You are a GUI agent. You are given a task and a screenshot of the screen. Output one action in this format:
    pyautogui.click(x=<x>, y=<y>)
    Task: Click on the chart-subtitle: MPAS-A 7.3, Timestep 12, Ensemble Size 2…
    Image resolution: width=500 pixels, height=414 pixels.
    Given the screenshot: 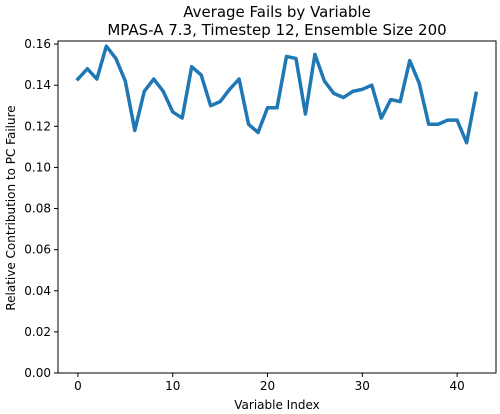 What is the action you would take?
    pyautogui.click(x=276, y=30)
    